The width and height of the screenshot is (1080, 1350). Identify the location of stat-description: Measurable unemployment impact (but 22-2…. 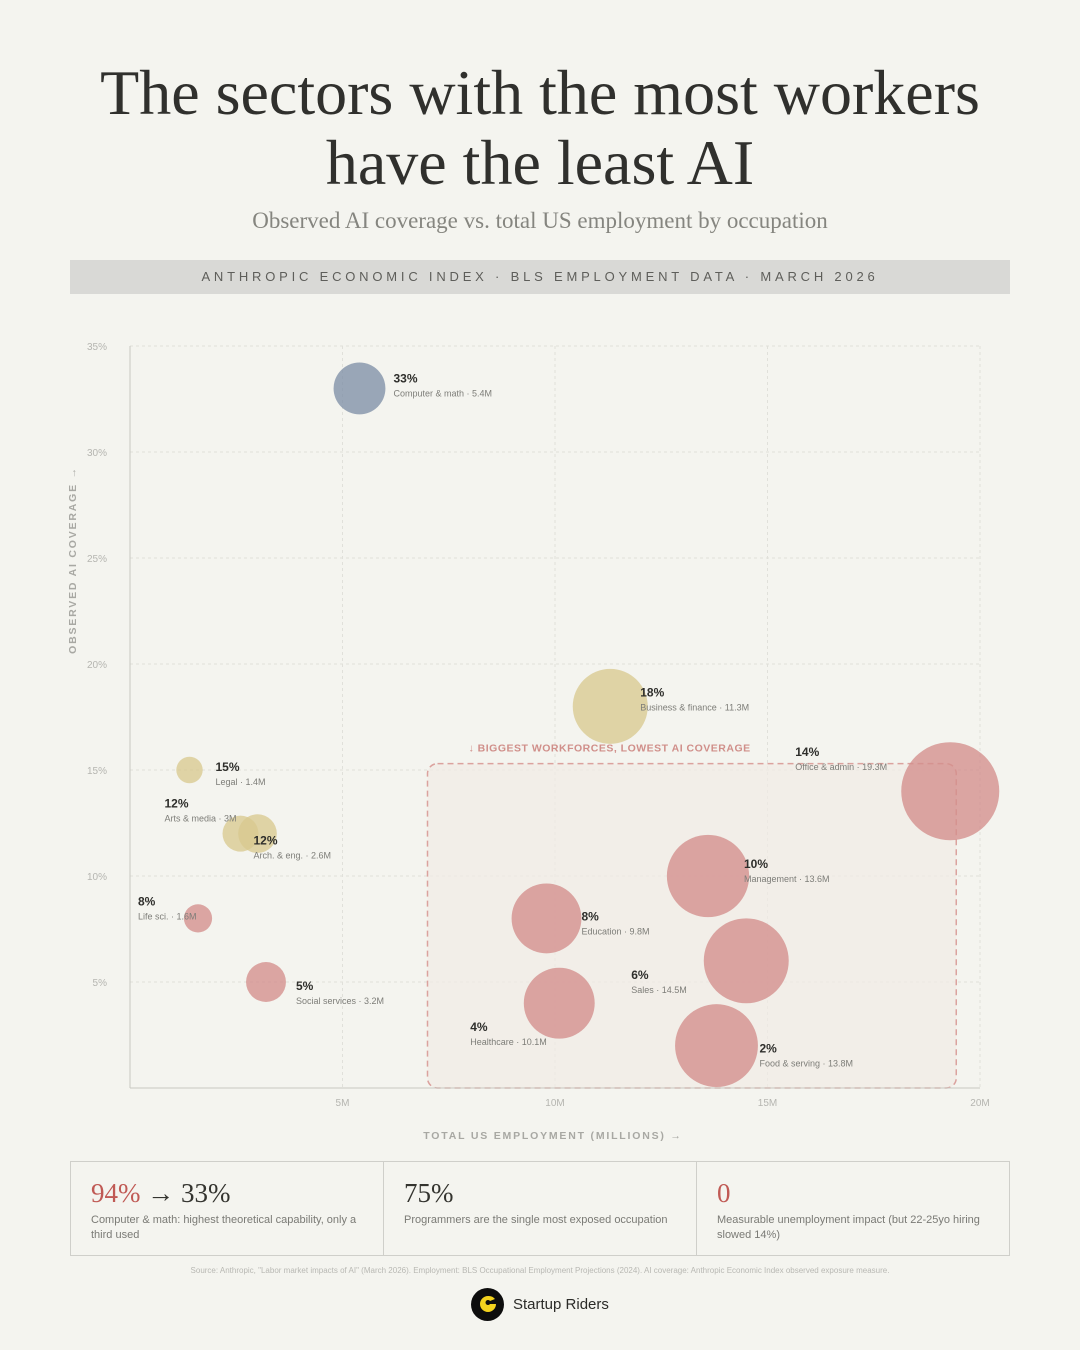
(848, 1227).